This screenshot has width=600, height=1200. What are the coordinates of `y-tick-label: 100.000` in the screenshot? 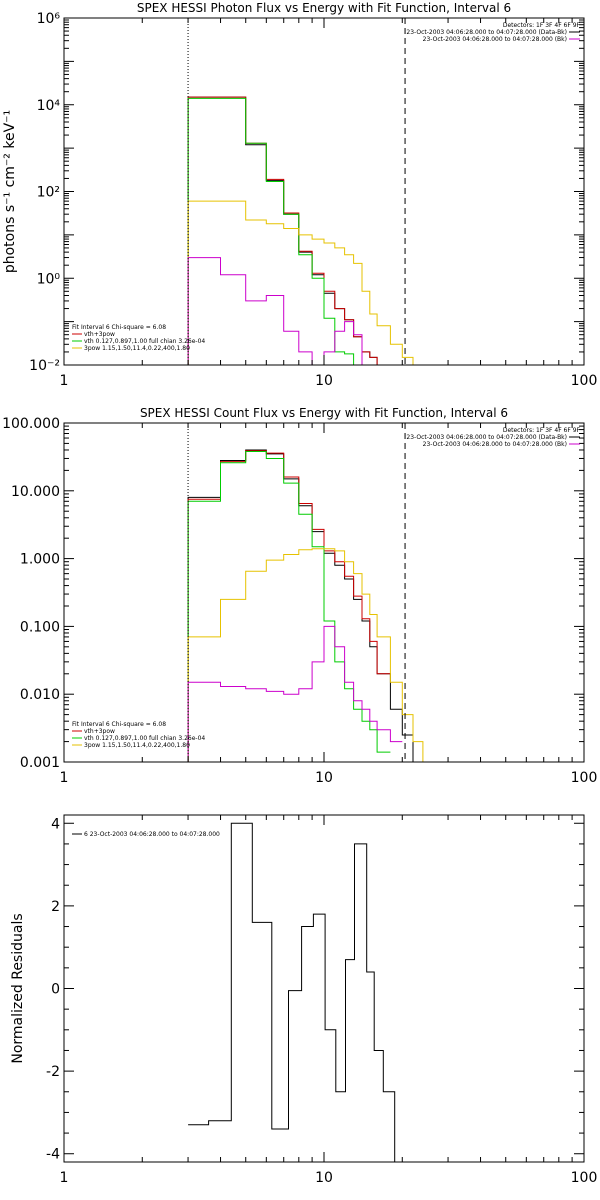 It's located at (31, 424).